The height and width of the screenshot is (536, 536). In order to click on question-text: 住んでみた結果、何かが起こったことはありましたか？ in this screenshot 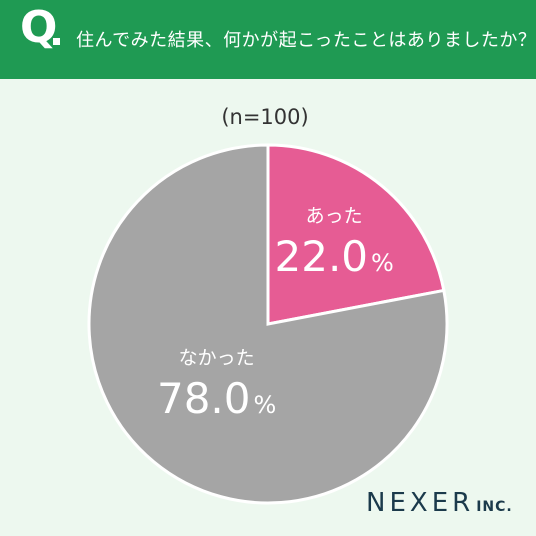, I will do `click(306, 40)`.